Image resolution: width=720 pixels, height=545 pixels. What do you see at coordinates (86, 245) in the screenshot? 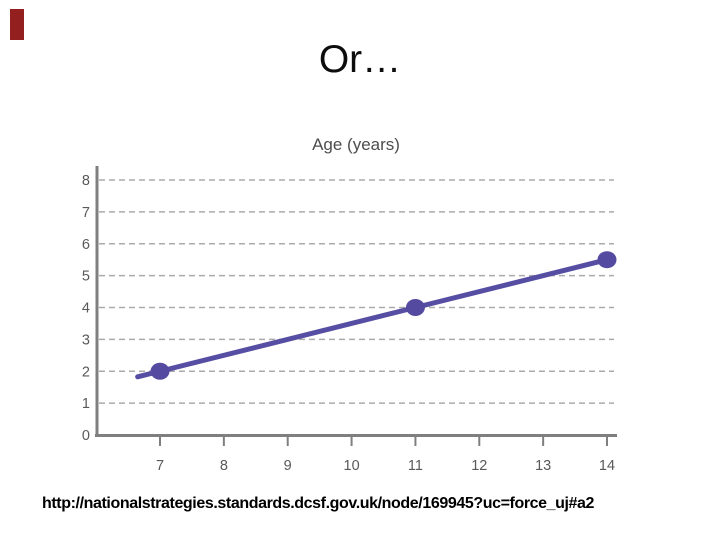
I see `y-tick-label-6: 6` at bounding box center [86, 245].